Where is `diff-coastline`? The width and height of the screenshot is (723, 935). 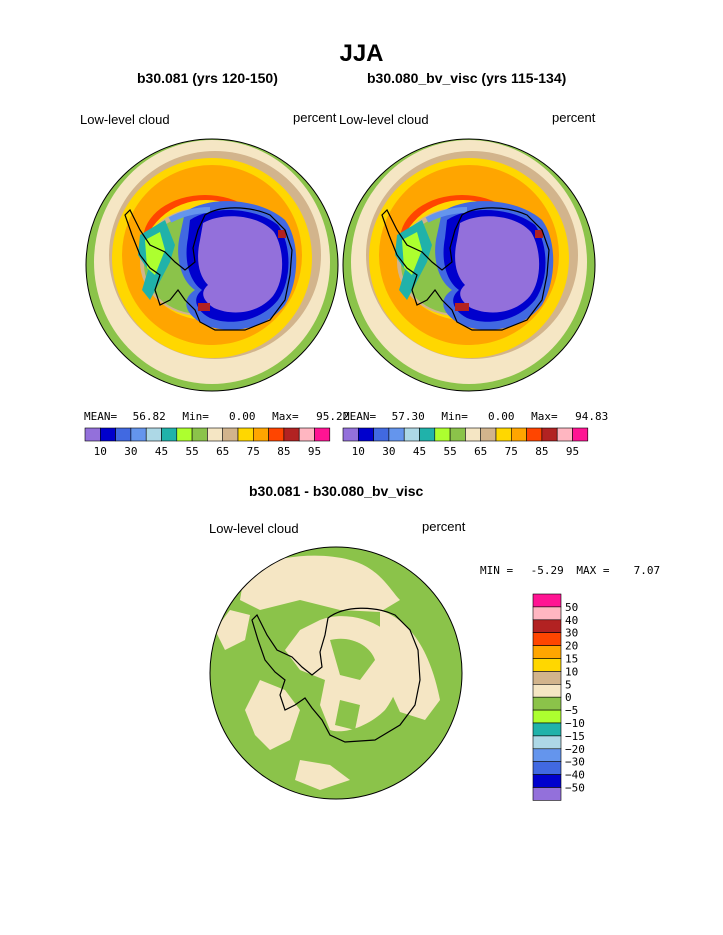
diff-coastline is located at coordinates (336, 675).